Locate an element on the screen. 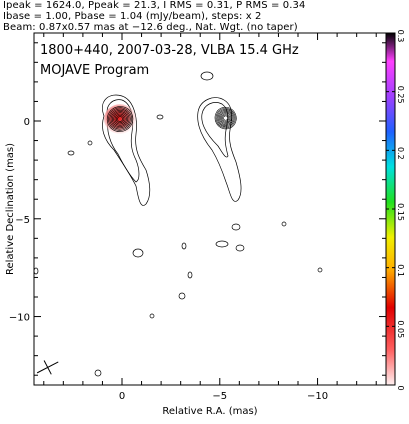  beam-cross is located at coordinates (47, 367).